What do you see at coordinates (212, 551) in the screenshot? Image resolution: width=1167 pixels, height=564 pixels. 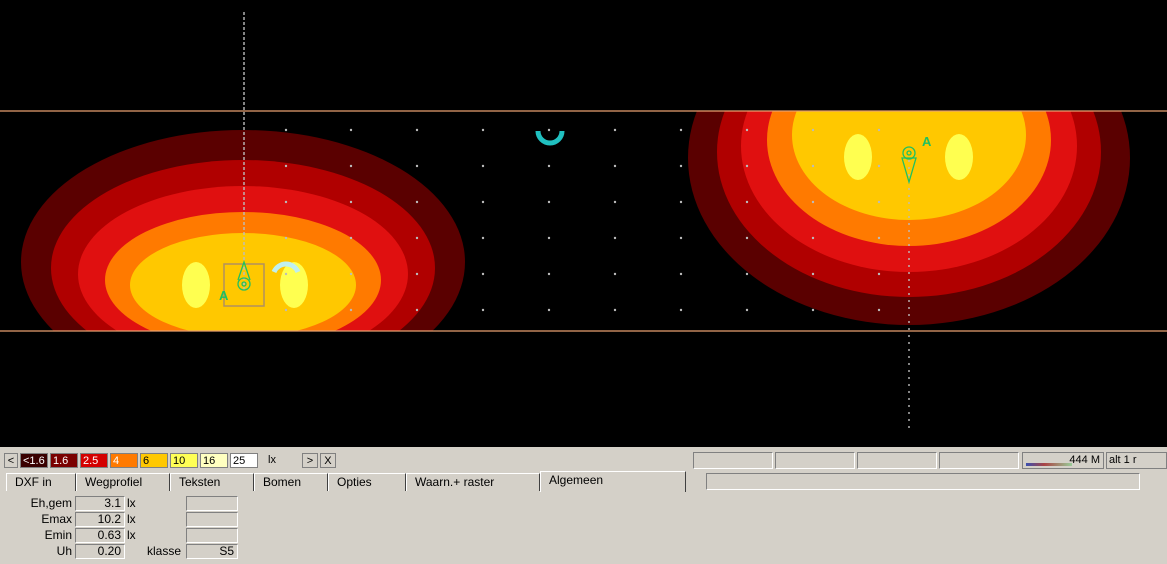 I see `klasse-value: S5` at bounding box center [212, 551].